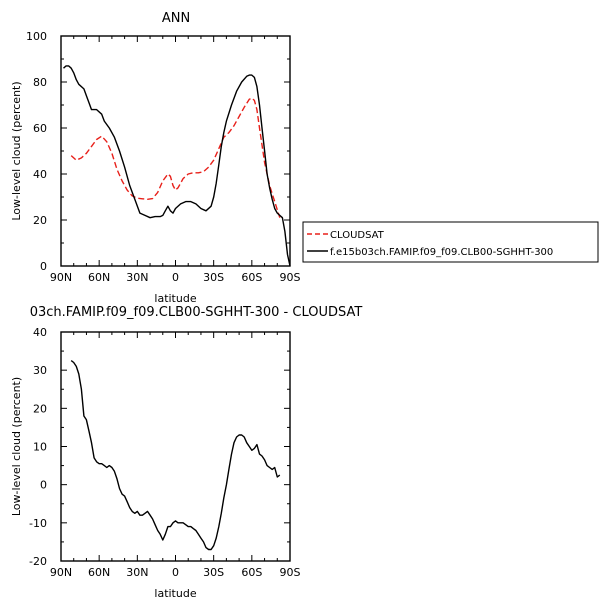 The image size is (608, 609). What do you see at coordinates (38, 523) in the screenshot?
I see `y-tick-label: -10` at bounding box center [38, 523].